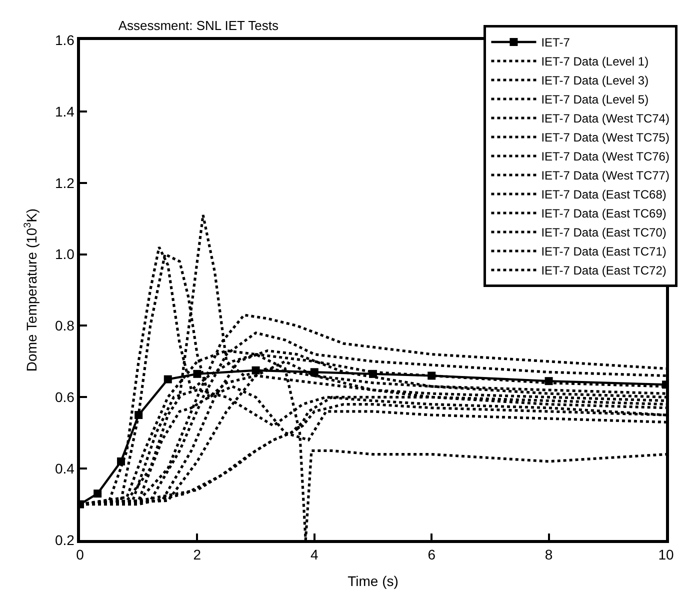 The width and height of the screenshot is (696, 600). Describe the element at coordinates (605, 157) in the screenshot. I see `legend-label: IET-7 Data (West TC76)` at that location.